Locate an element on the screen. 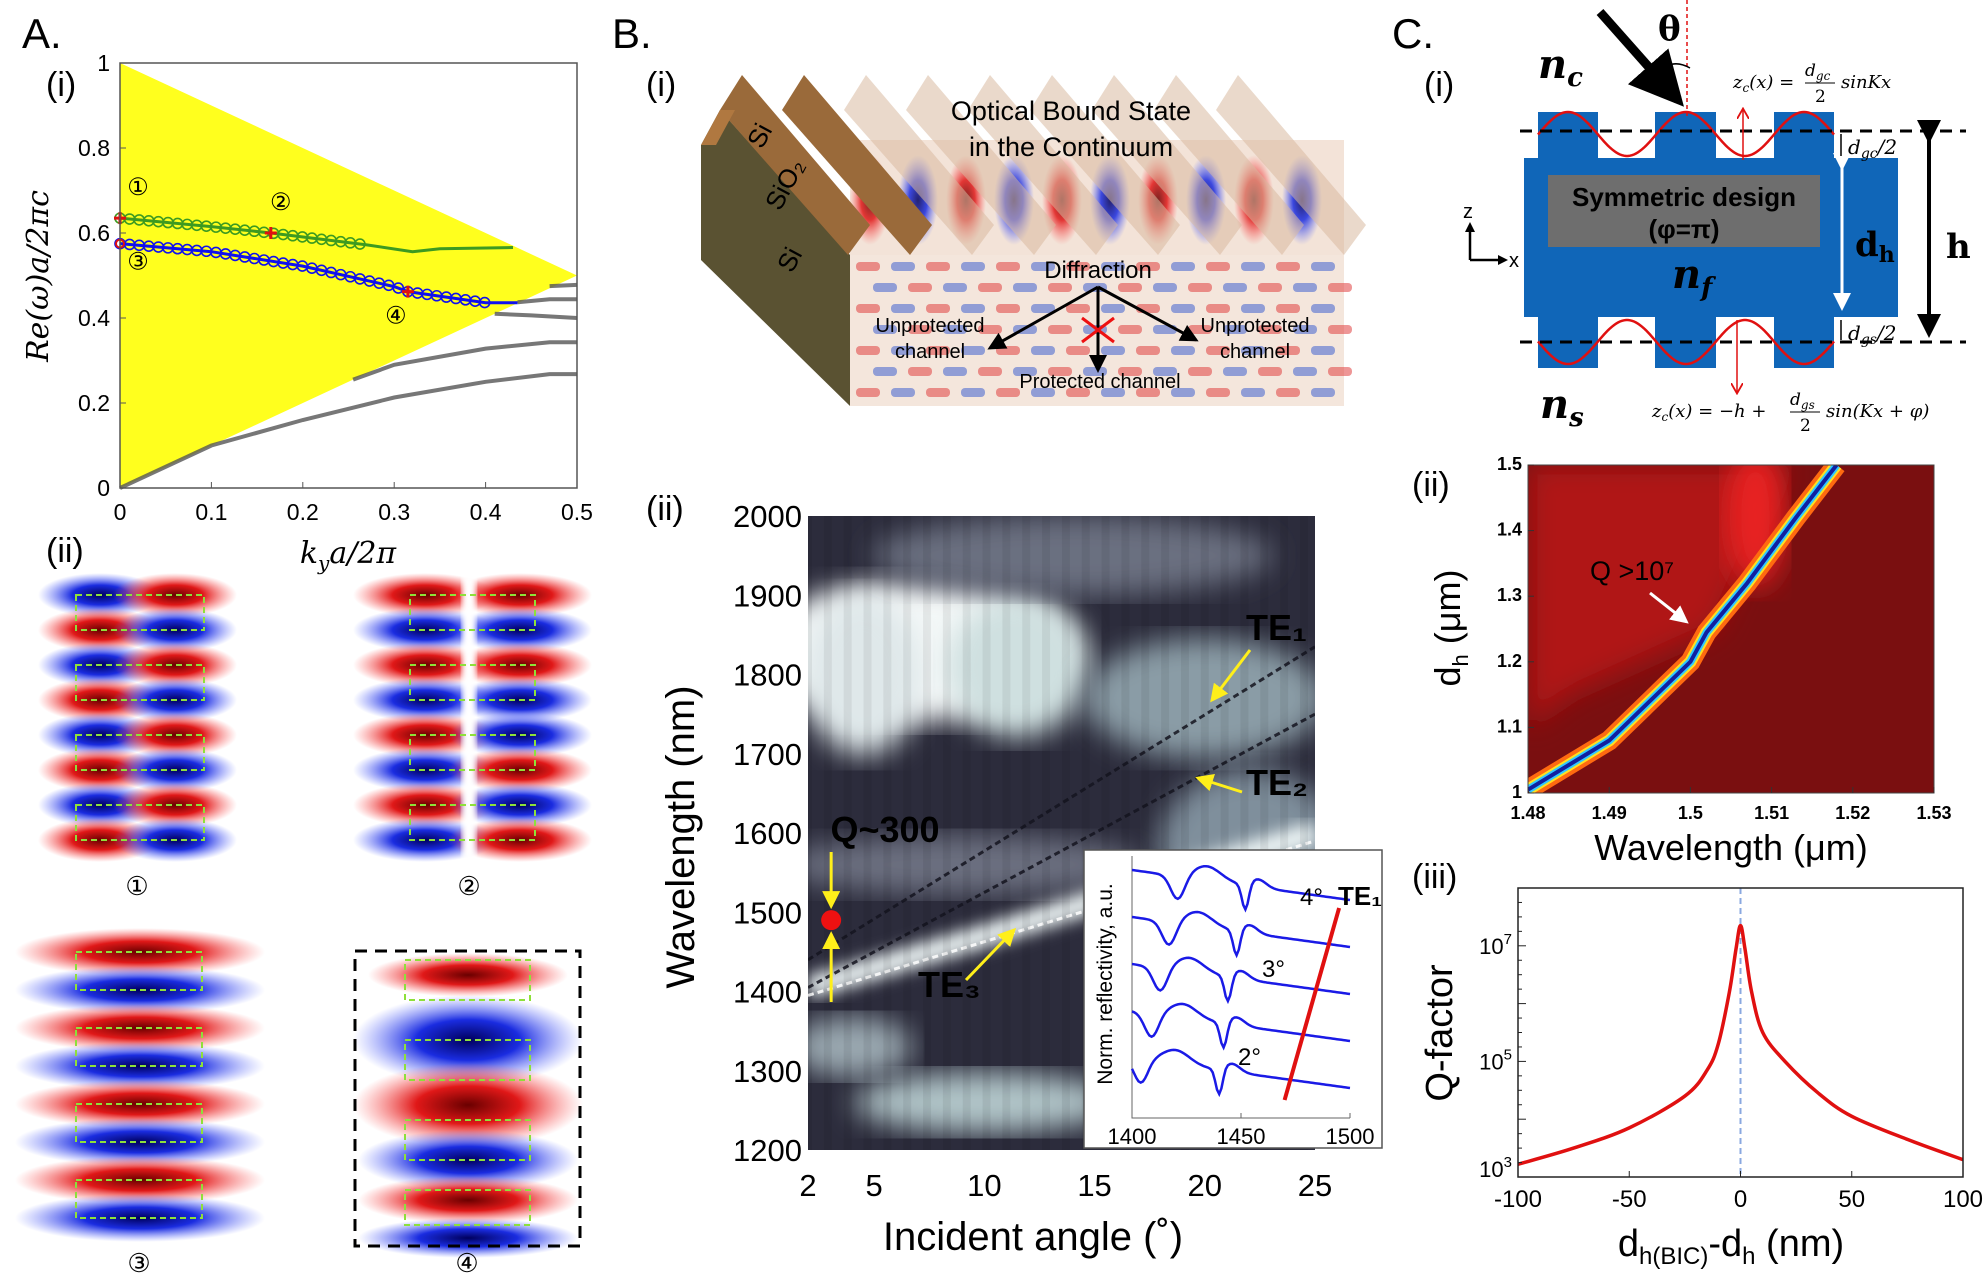 Image resolution: width=1988 pixels, height=1283 pixels. resonance-band is located at coordinates (1683, 628).